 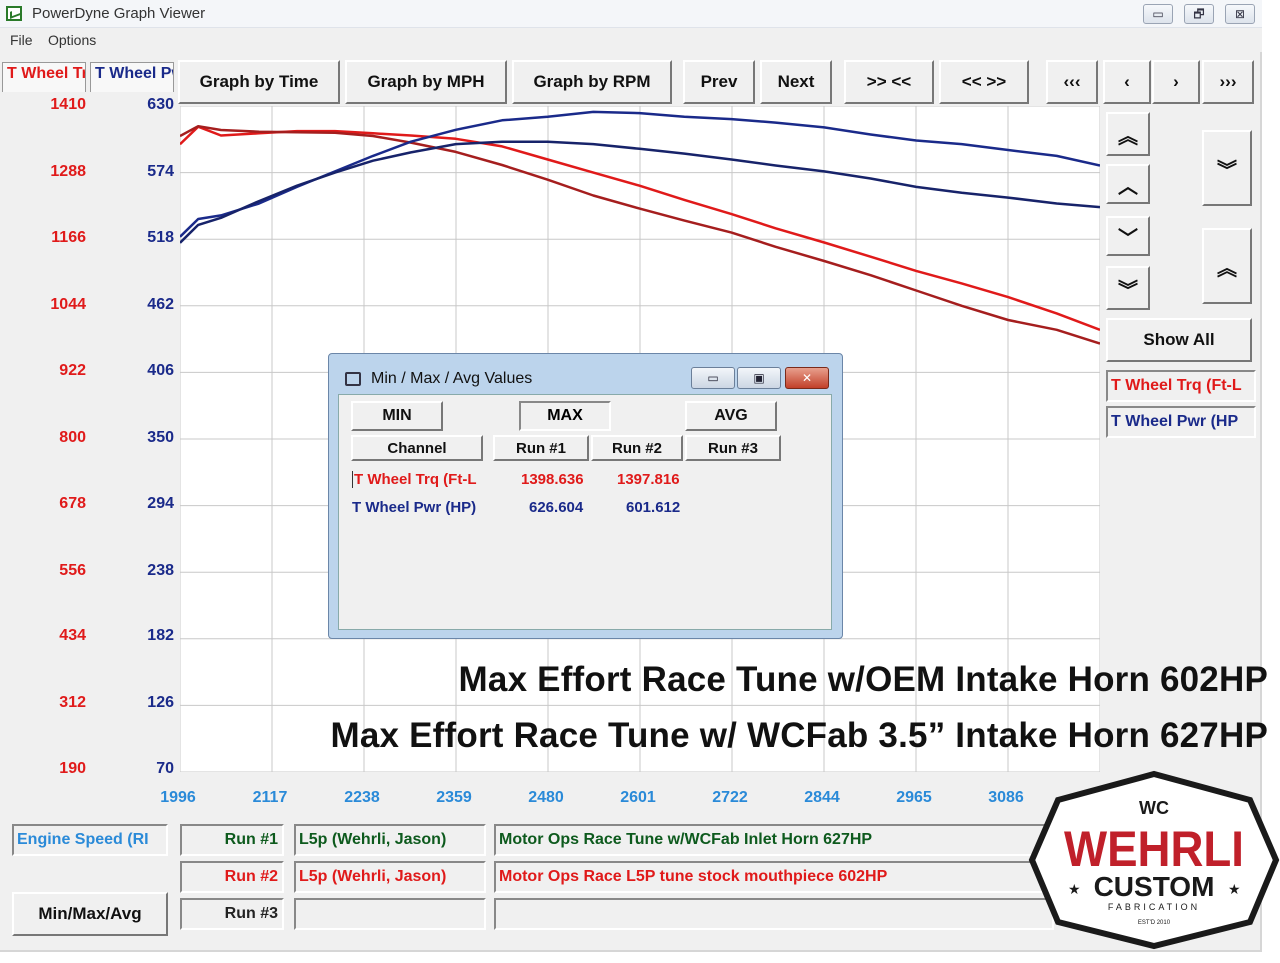 What do you see at coordinates (1154, 907) in the screenshot?
I see `logo-fabrication: FABRICATION` at bounding box center [1154, 907].